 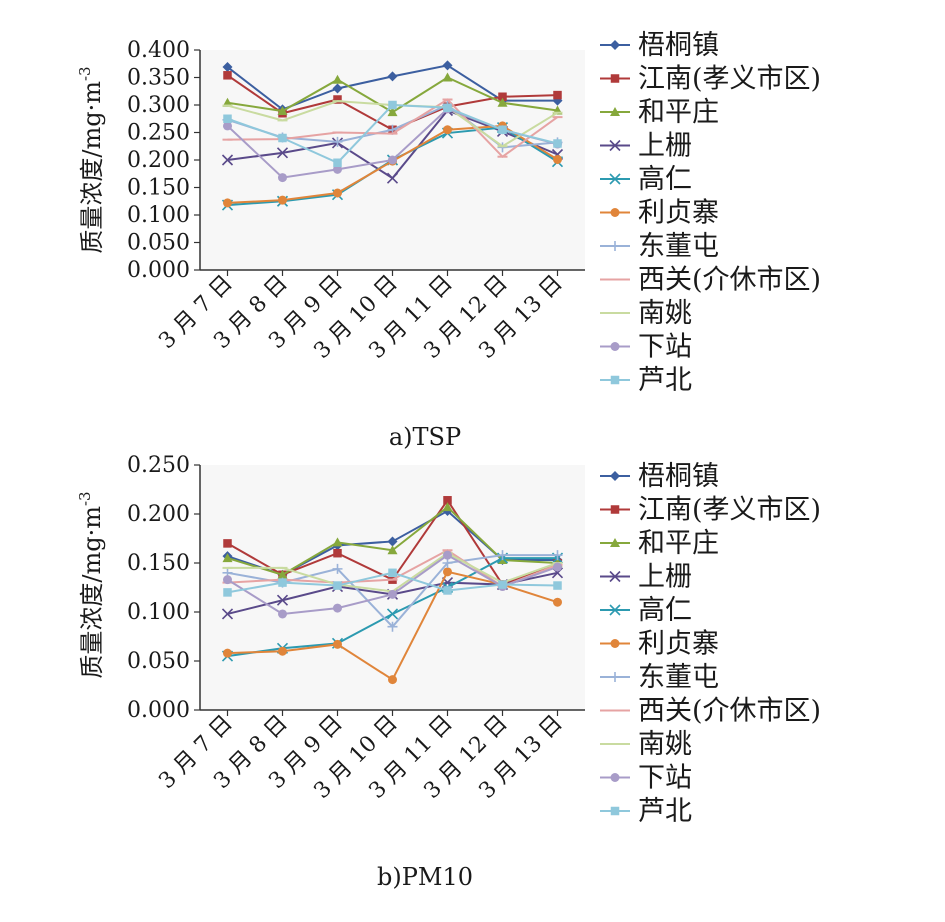 I want to click on legend-entry: 下站, so click(x=646, y=778).